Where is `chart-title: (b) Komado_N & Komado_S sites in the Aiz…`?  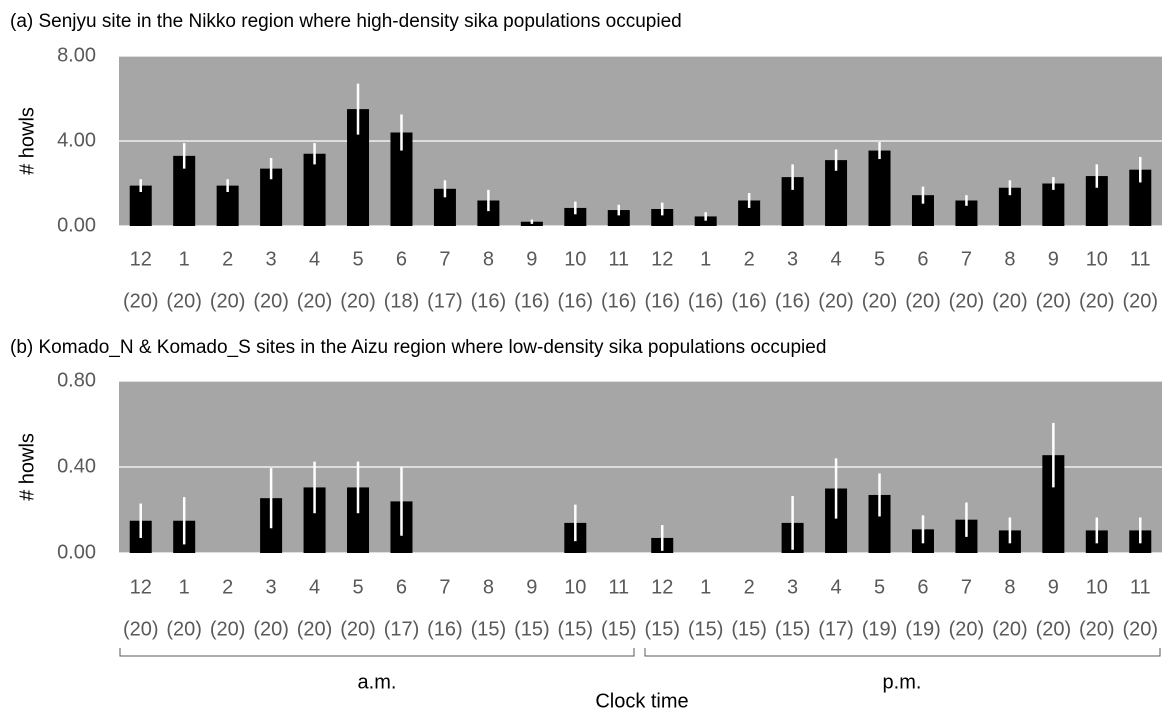 chart-title: (b) Komado_N & Komado_S sites in the Aiz… is located at coordinates (418, 347).